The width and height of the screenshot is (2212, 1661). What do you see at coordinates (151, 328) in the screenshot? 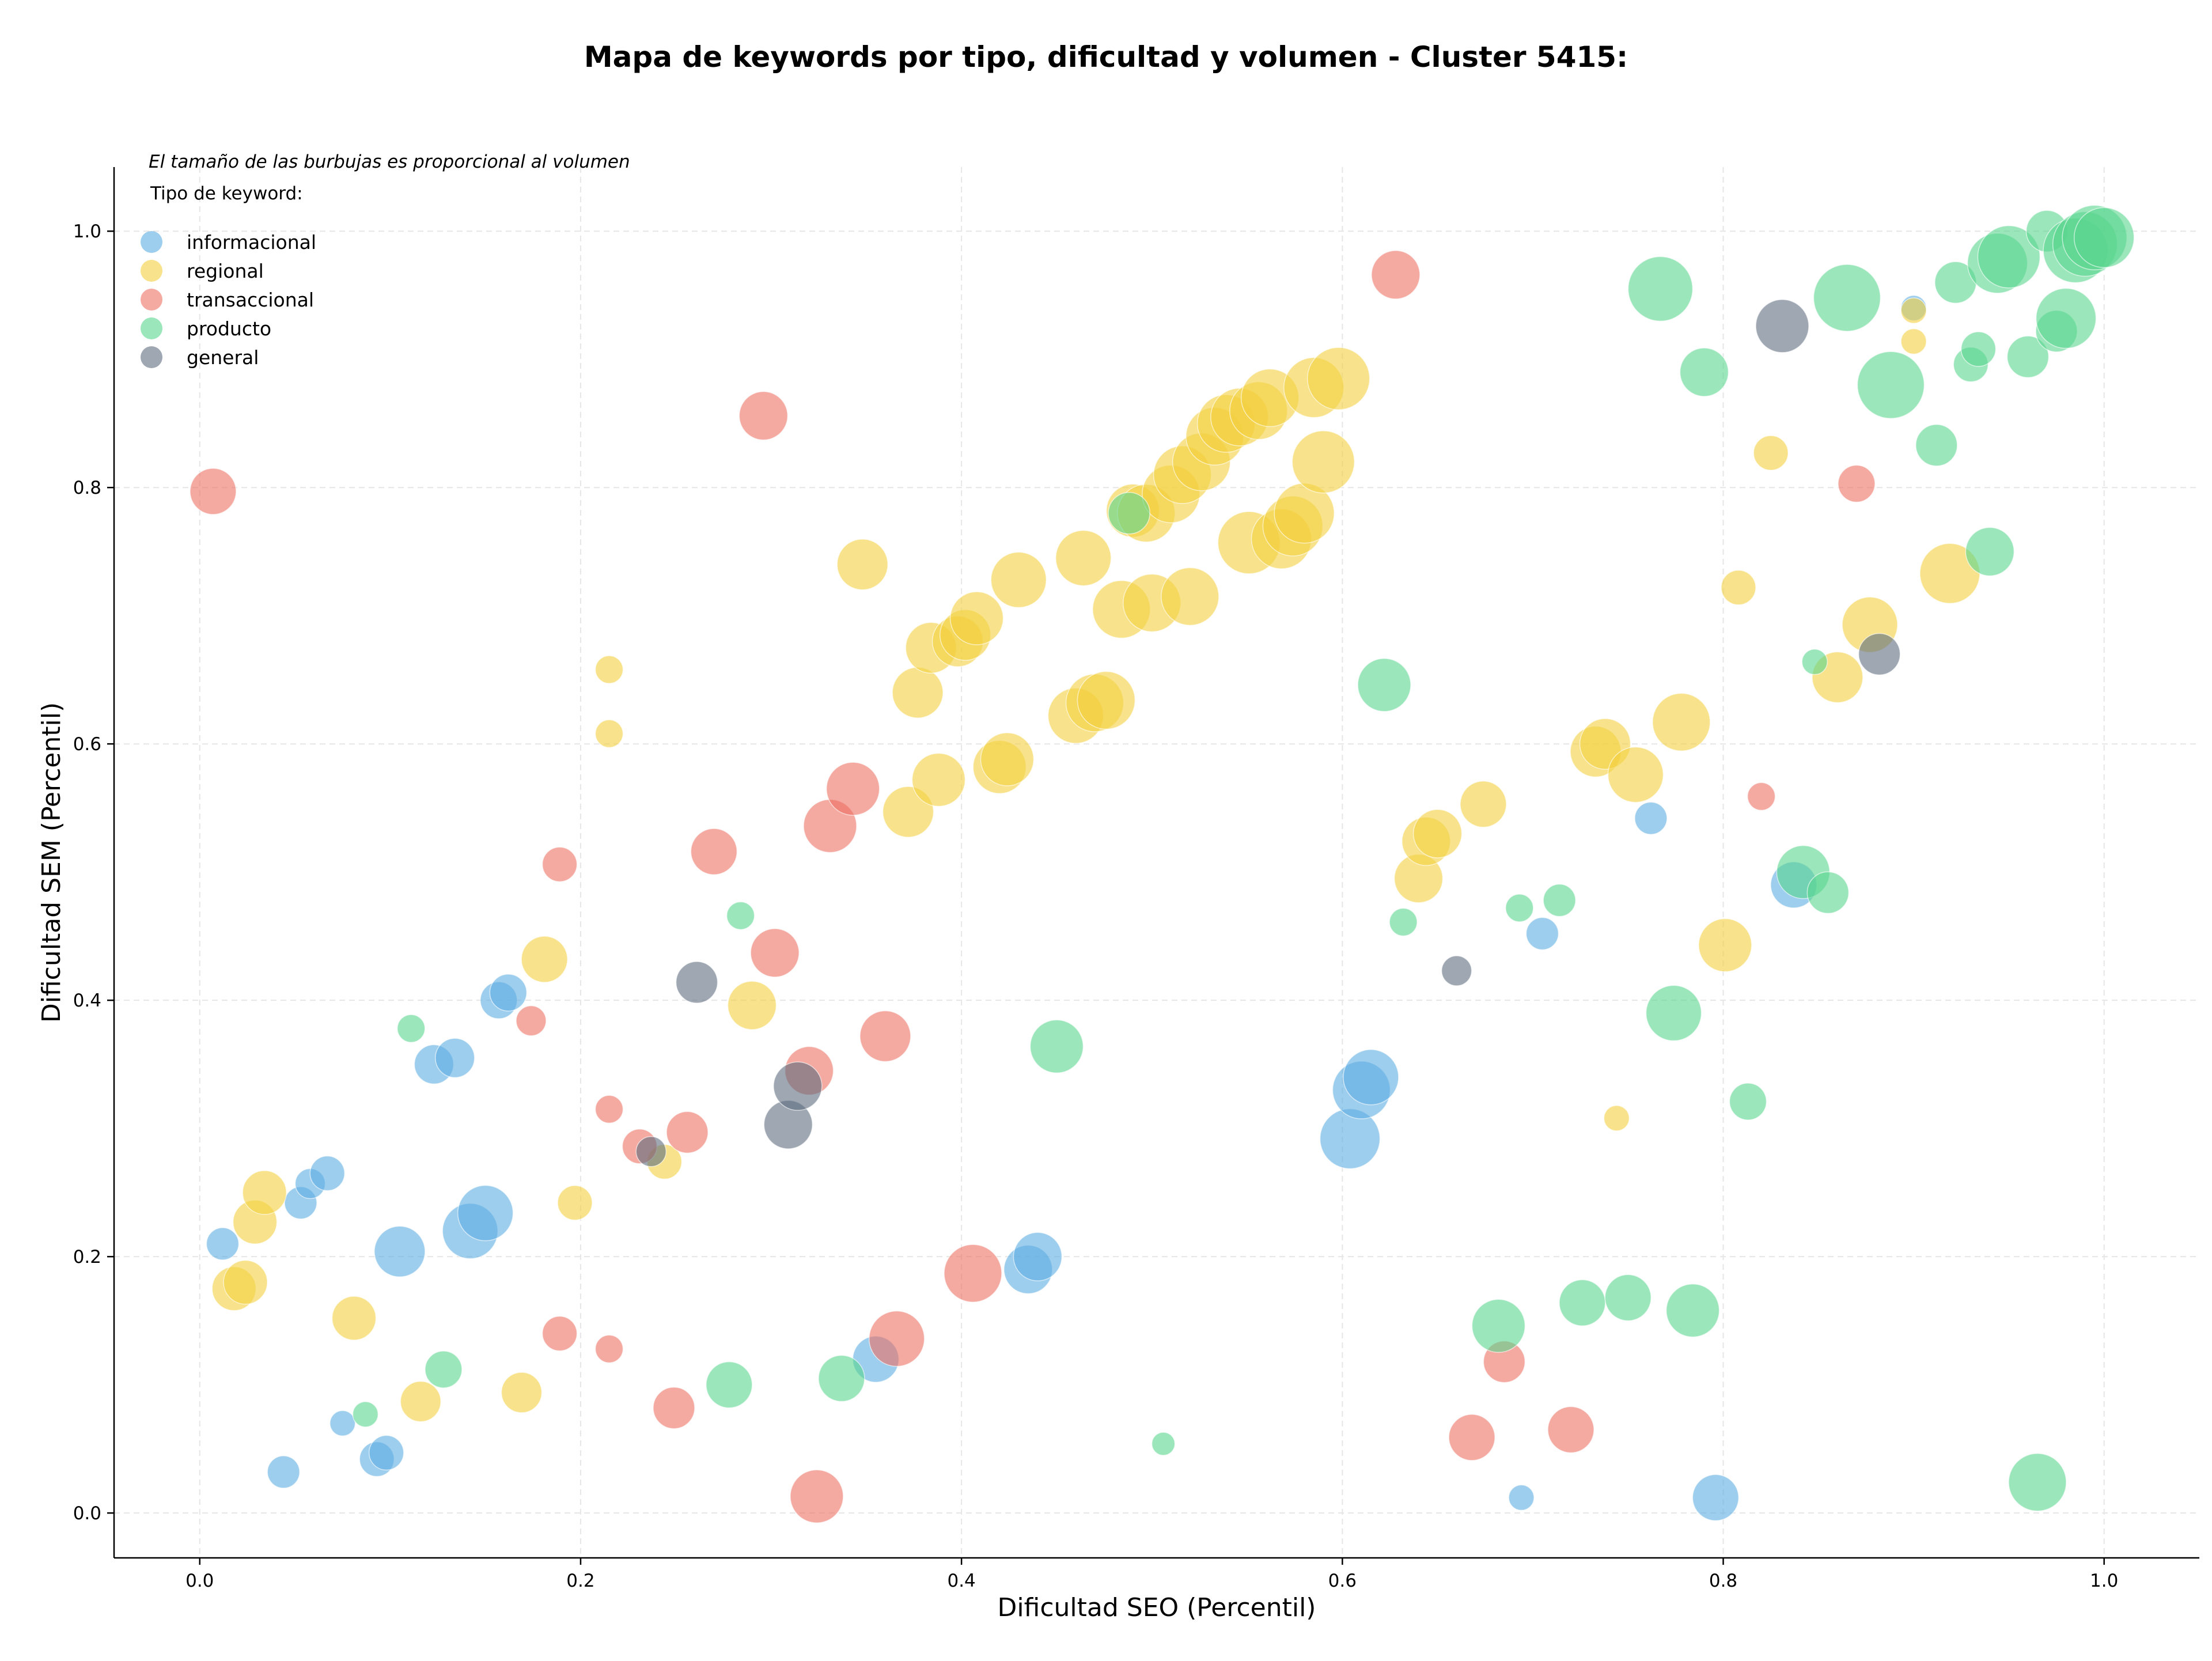
I see `legend-marker-producto` at bounding box center [151, 328].